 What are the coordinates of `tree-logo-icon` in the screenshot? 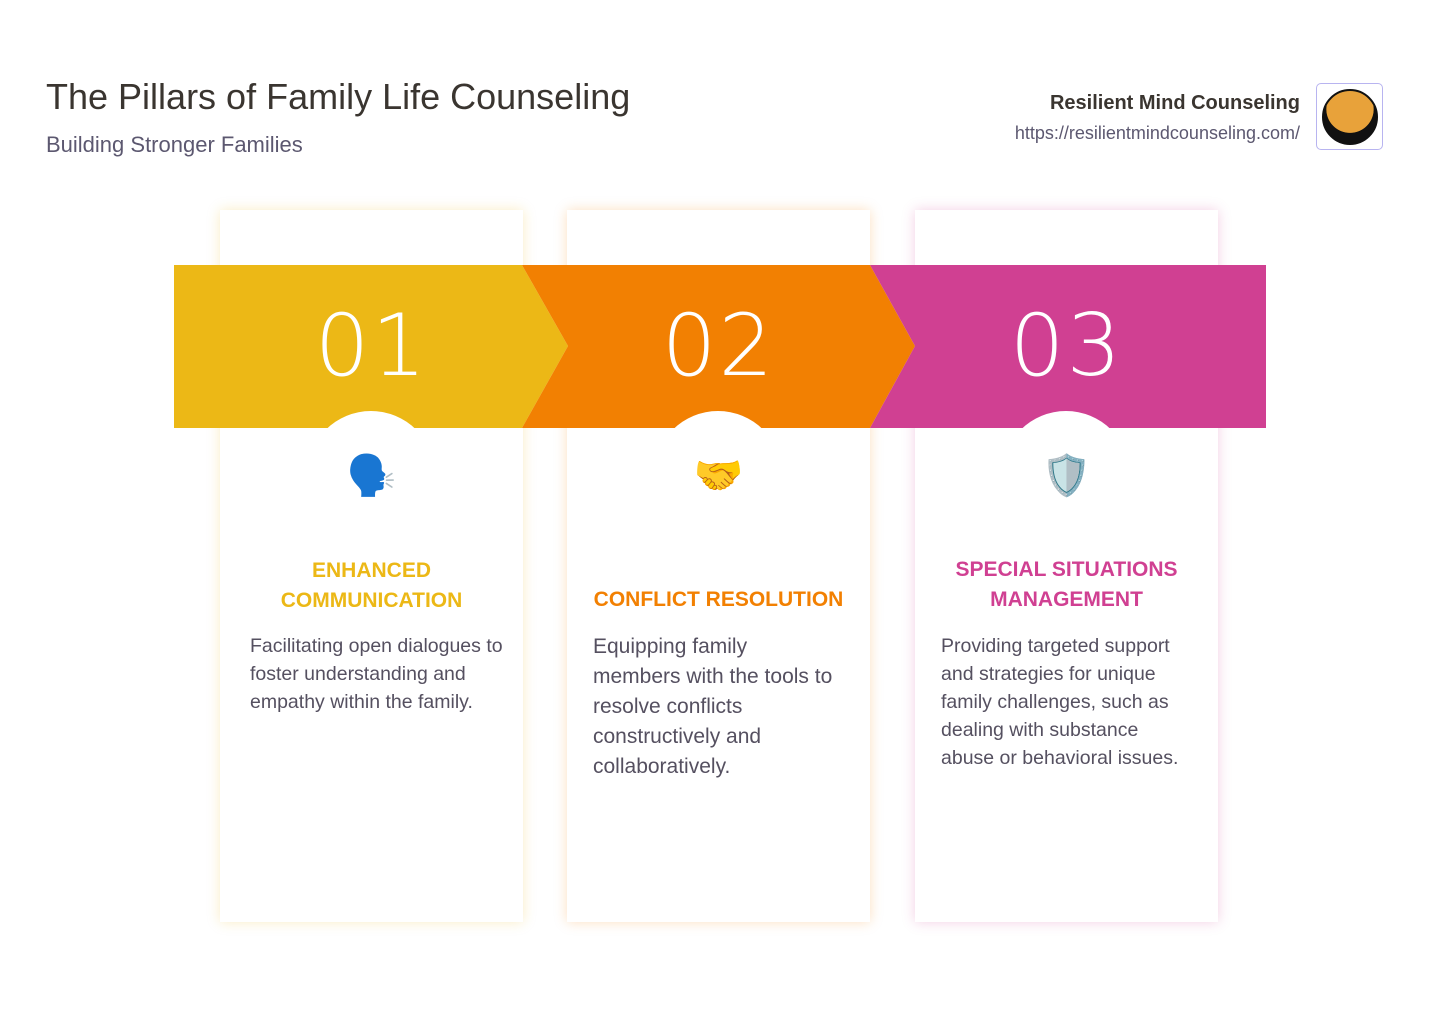 It's located at (1349, 116).